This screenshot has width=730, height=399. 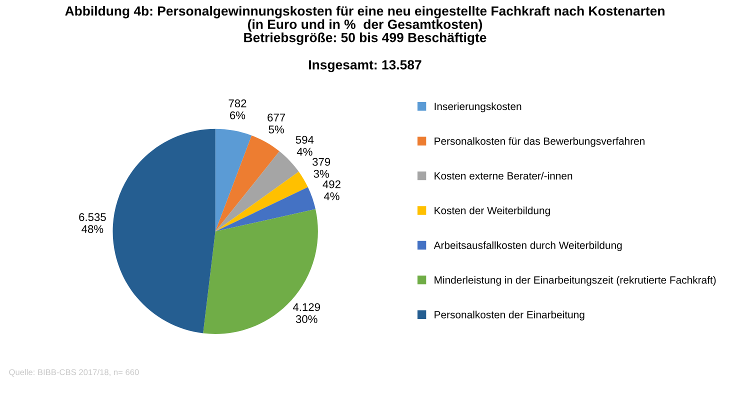 I want to click on legend-label: Inserierungskosten, so click(x=478, y=107).